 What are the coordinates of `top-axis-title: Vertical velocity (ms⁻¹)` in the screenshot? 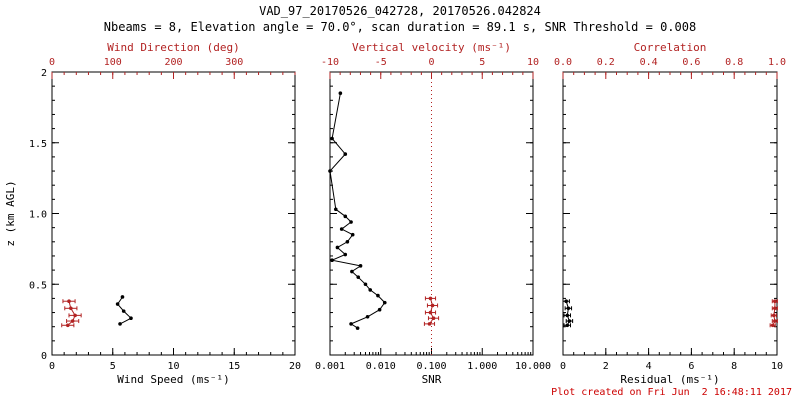 It's located at (431, 47).